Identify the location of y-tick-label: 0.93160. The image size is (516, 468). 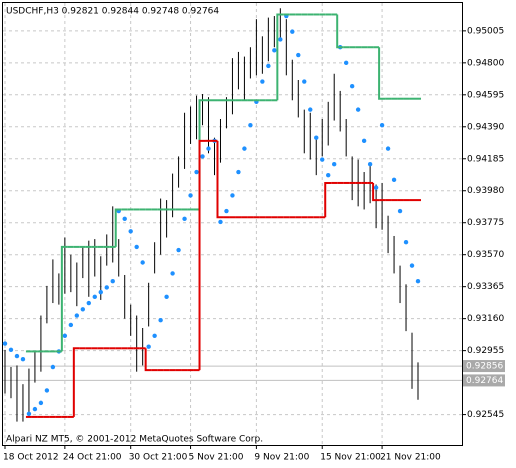
(485, 319).